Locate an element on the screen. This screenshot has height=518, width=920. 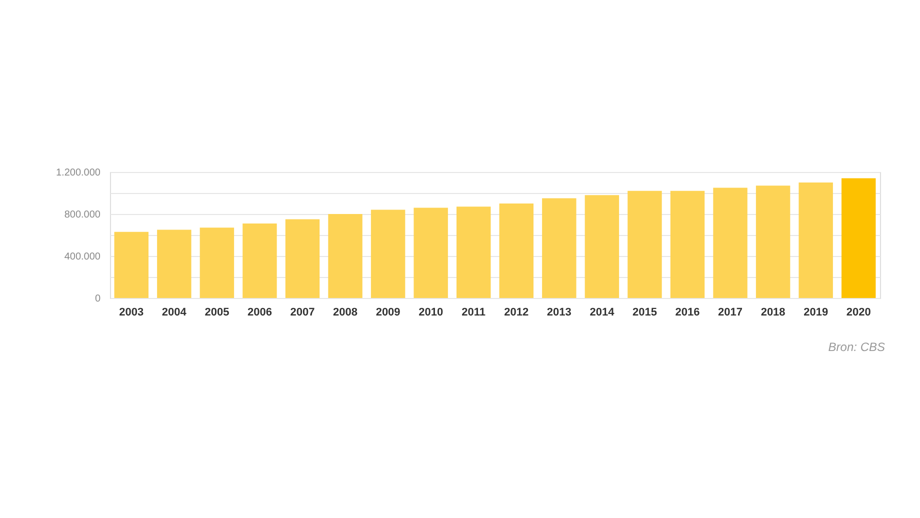
x-tick-label: 2003 is located at coordinates (131, 312).